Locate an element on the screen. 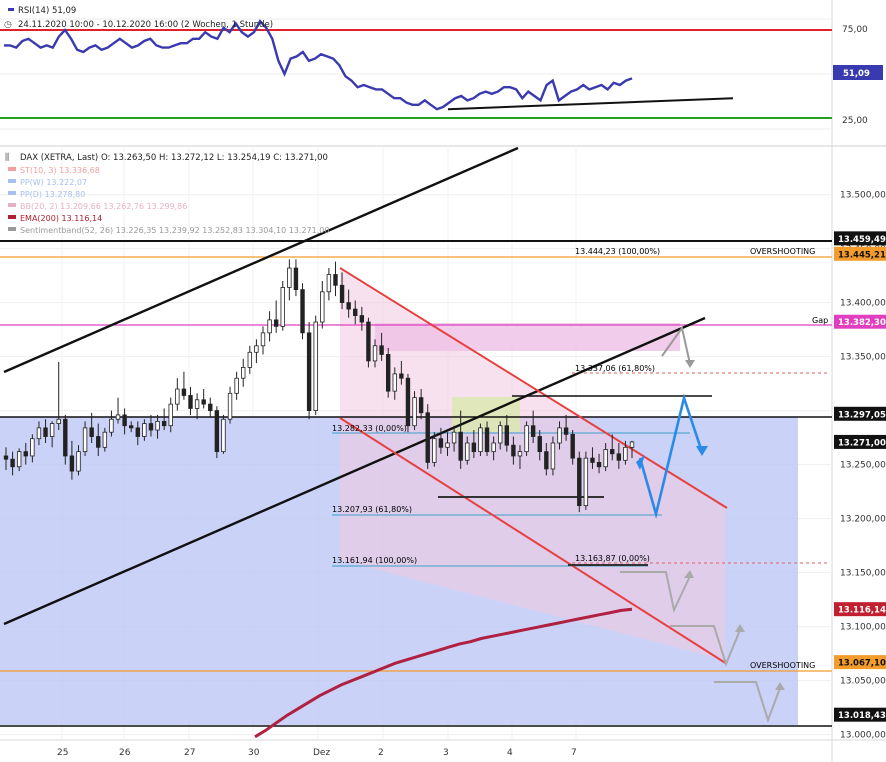 The image size is (886, 762). time-tick-label: 30 is located at coordinates (254, 753).